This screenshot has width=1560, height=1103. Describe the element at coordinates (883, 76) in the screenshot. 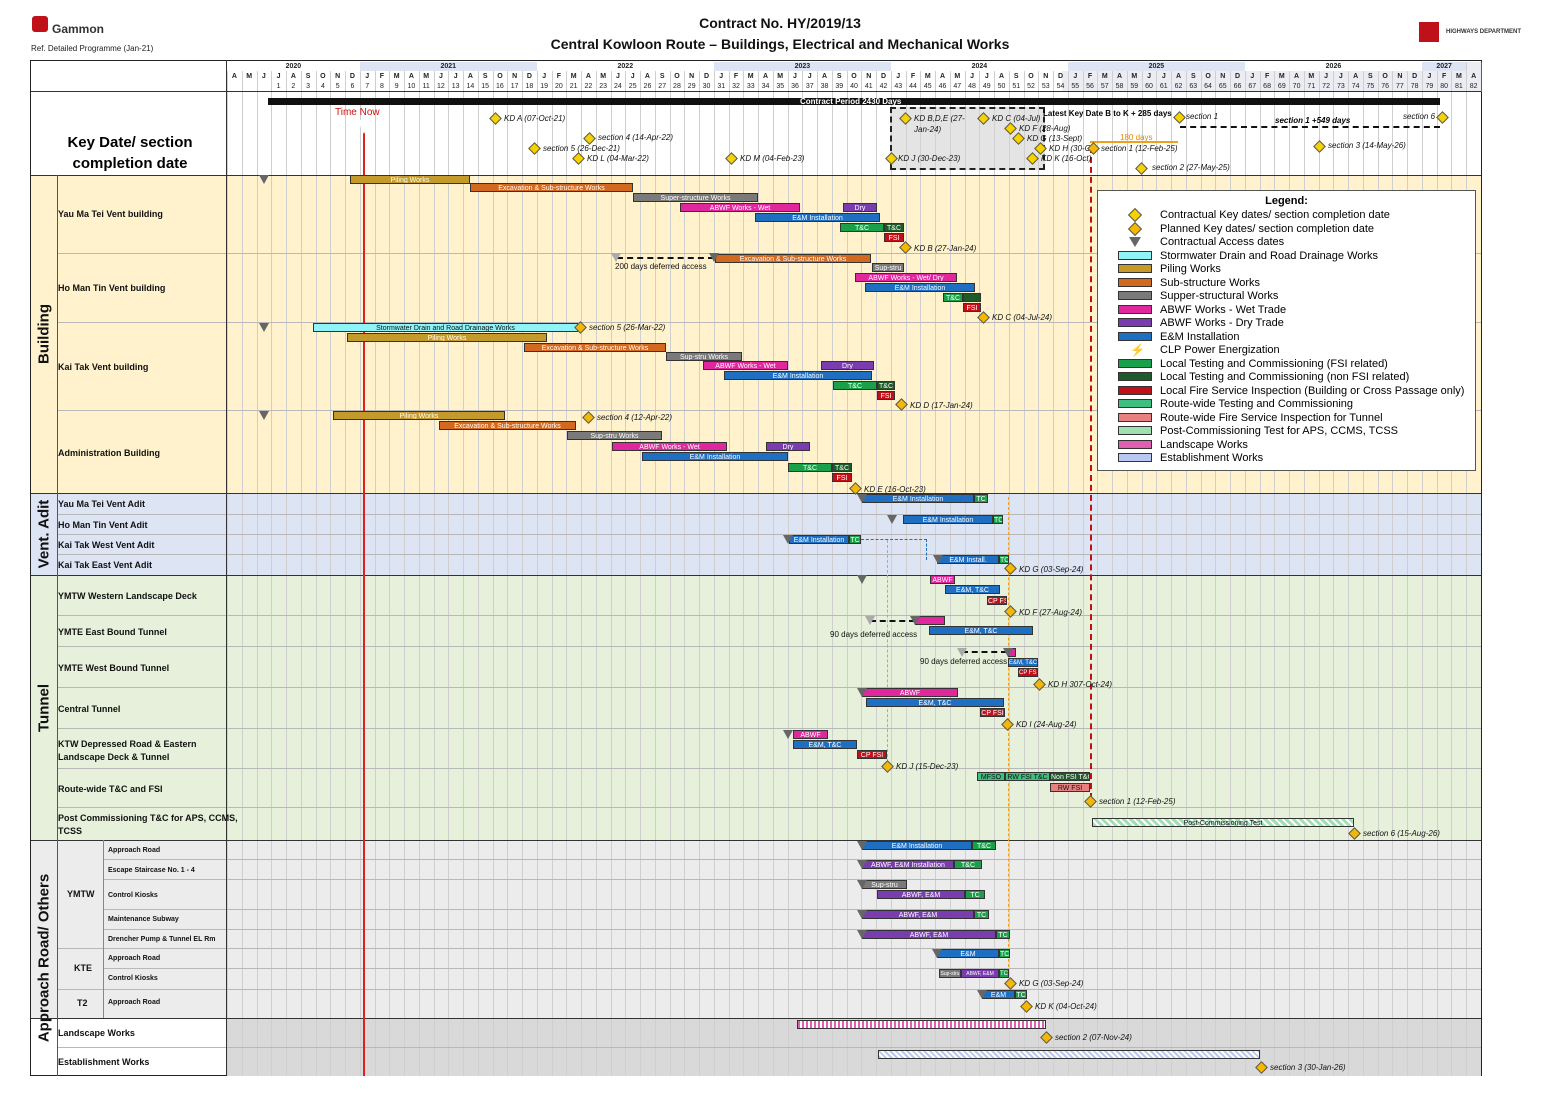

I see `month-cell: D` at that location.